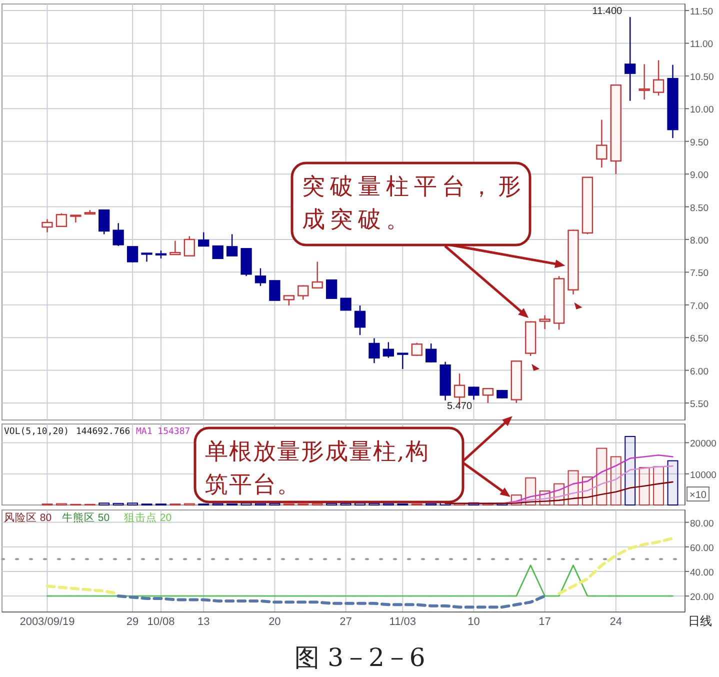 This screenshot has height=677, width=719. What do you see at coordinates (607, 11) in the screenshot?
I see `annotation: 11.400` at bounding box center [607, 11].